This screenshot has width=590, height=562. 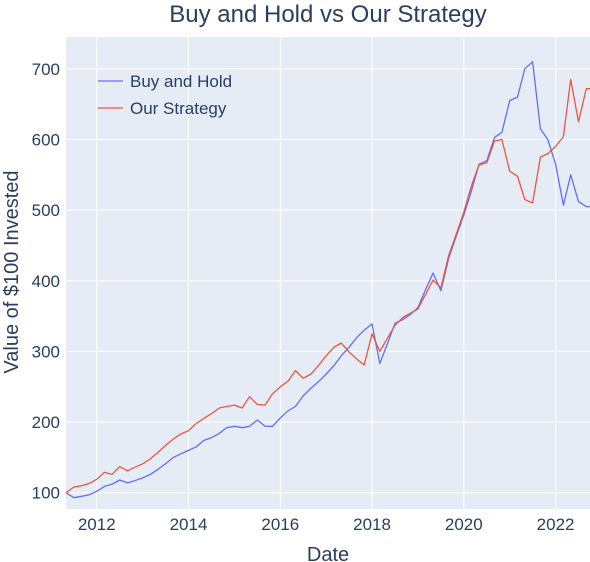 I want to click on x-tick-label: 2014, so click(x=189, y=524).